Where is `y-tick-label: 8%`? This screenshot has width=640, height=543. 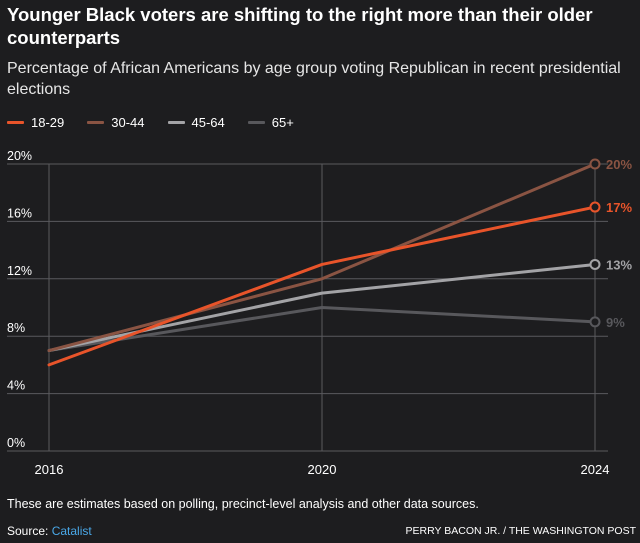 y-tick-label: 8% is located at coordinates (16, 328).